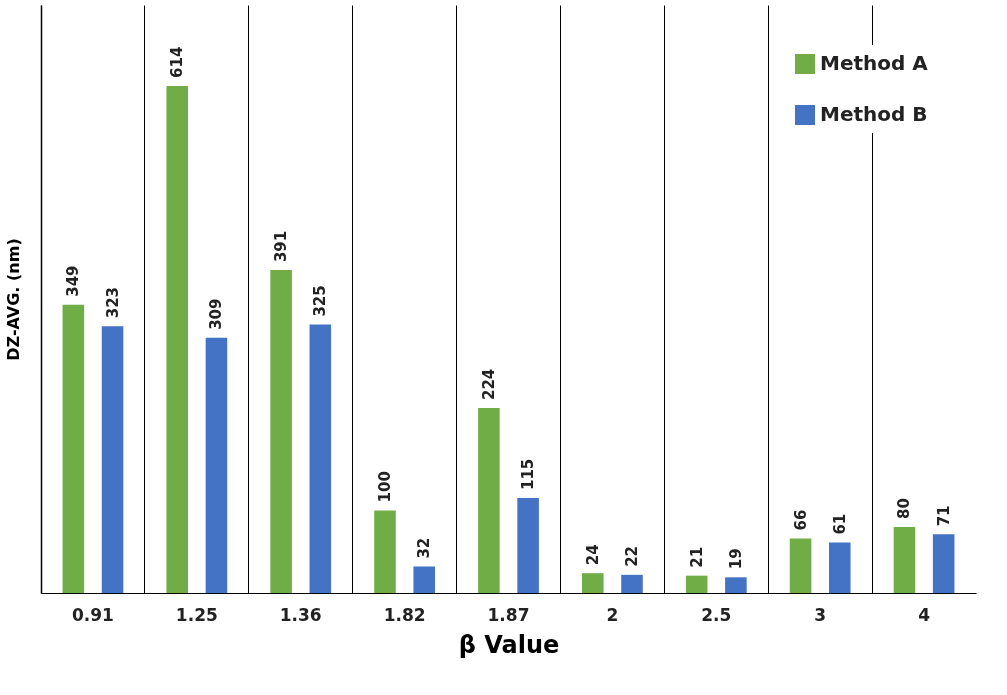 The width and height of the screenshot is (1007, 695). I want to click on y-axis-title: DZ-AVG. (nm), so click(13, 299).